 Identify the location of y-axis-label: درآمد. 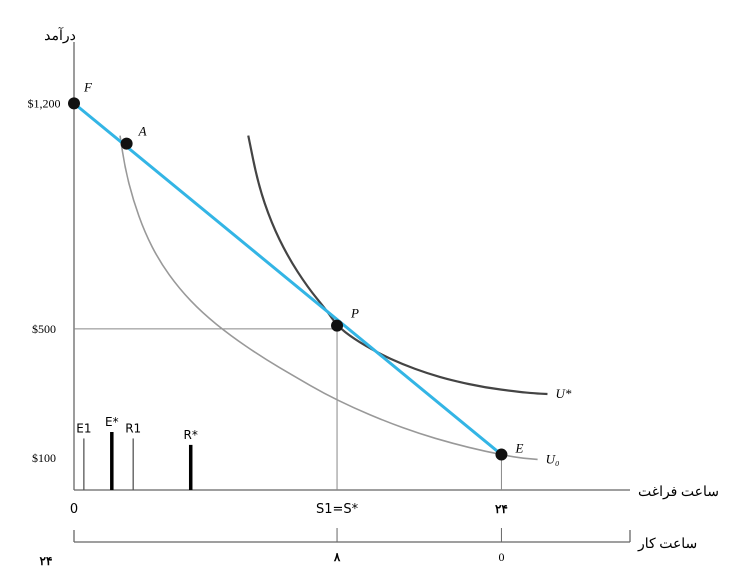
(60, 35).